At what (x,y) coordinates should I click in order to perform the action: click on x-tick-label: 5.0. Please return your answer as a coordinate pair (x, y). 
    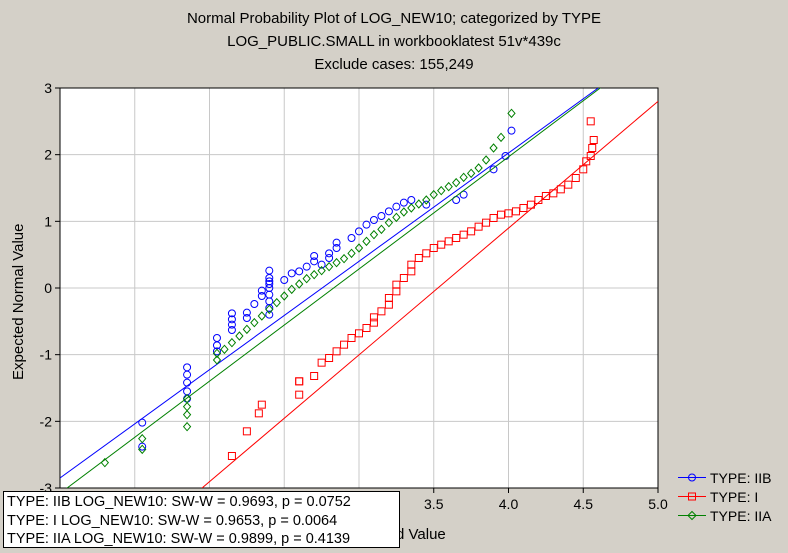
    Looking at the image, I should click on (658, 504).